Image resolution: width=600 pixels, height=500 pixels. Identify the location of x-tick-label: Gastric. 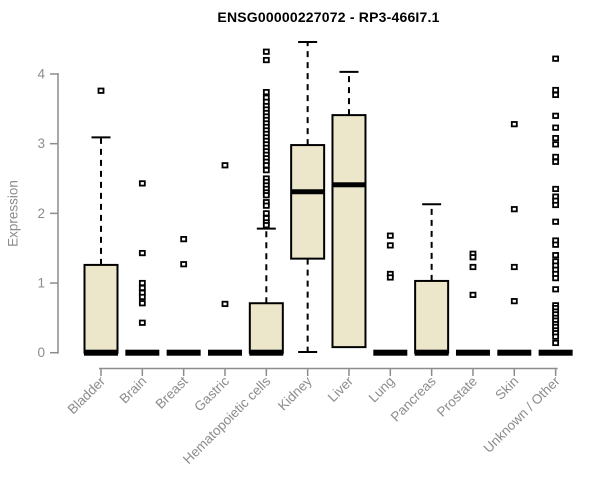
(211, 393).